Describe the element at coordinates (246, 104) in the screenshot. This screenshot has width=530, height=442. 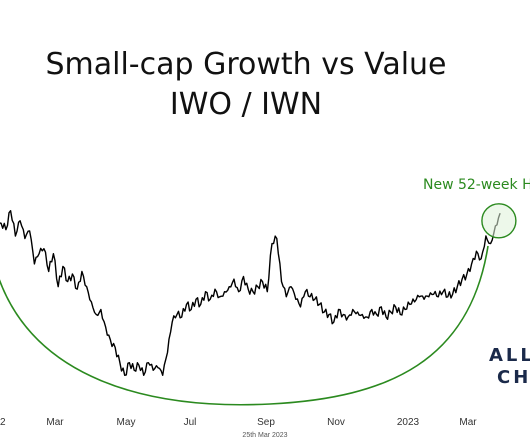
I see `chart-subtitle: IWO / IWN` at that location.